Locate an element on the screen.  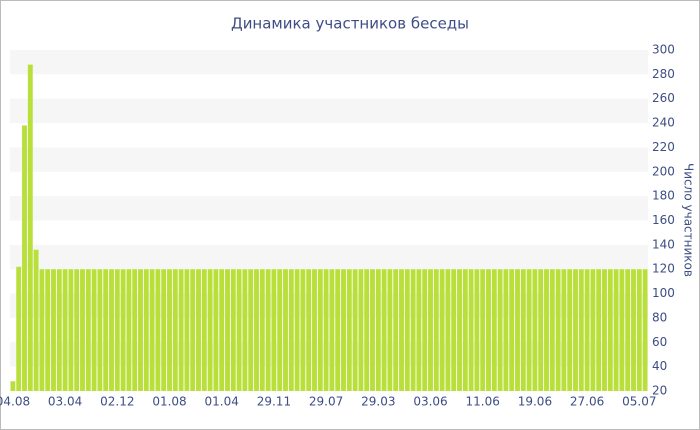
x-tick-label: 03.06 is located at coordinates (430, 402).